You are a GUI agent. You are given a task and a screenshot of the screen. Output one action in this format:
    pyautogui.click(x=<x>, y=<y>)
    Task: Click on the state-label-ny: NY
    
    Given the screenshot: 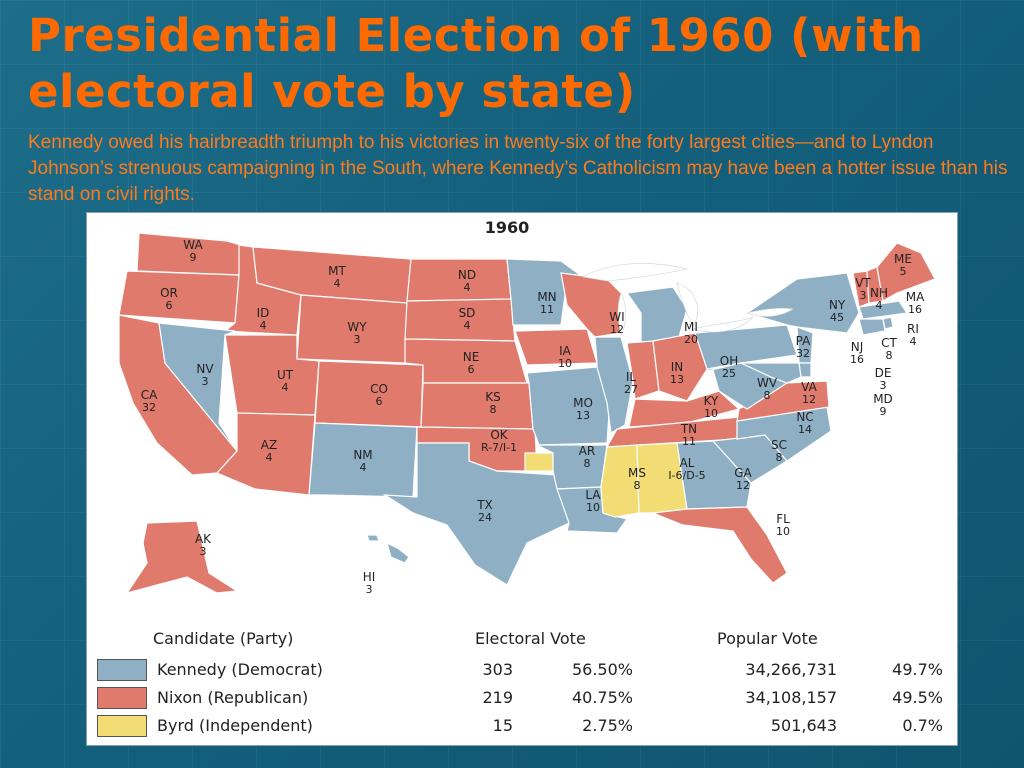 What is the action you would take?
    pyautogui.click(x=837, y=305)
    